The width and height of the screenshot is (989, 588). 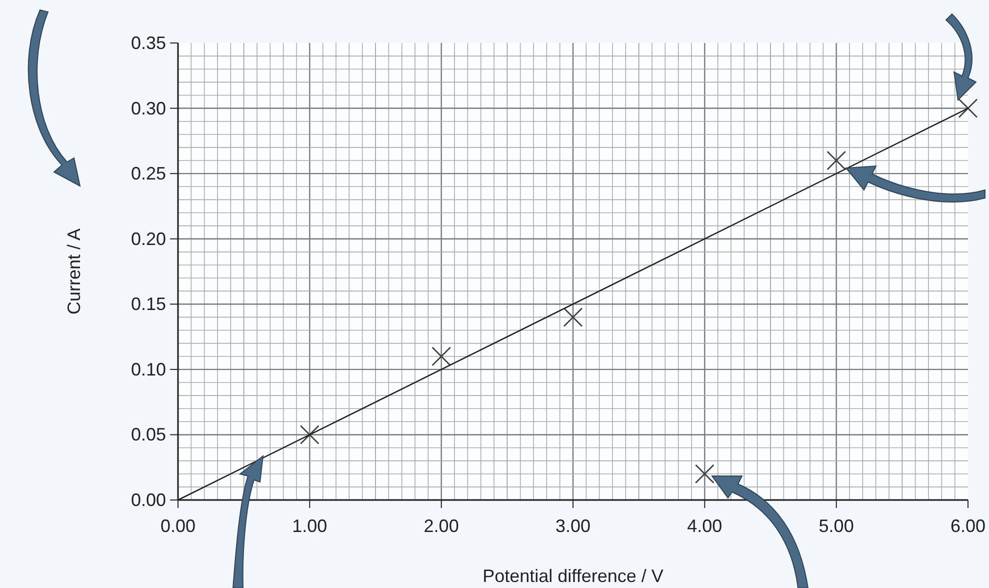 What do you see at coordinates (148, 174) in the screenshot?
I see `y-tick-label: 0.25` at bounding box center [148, 174].